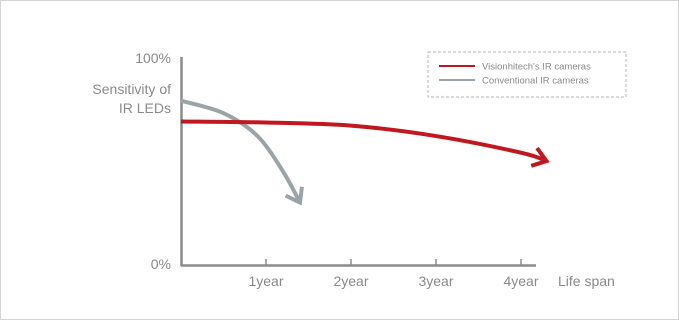 The image size is (679, 324). I want to click on x-tick-label: 4year, so click(520, 281).